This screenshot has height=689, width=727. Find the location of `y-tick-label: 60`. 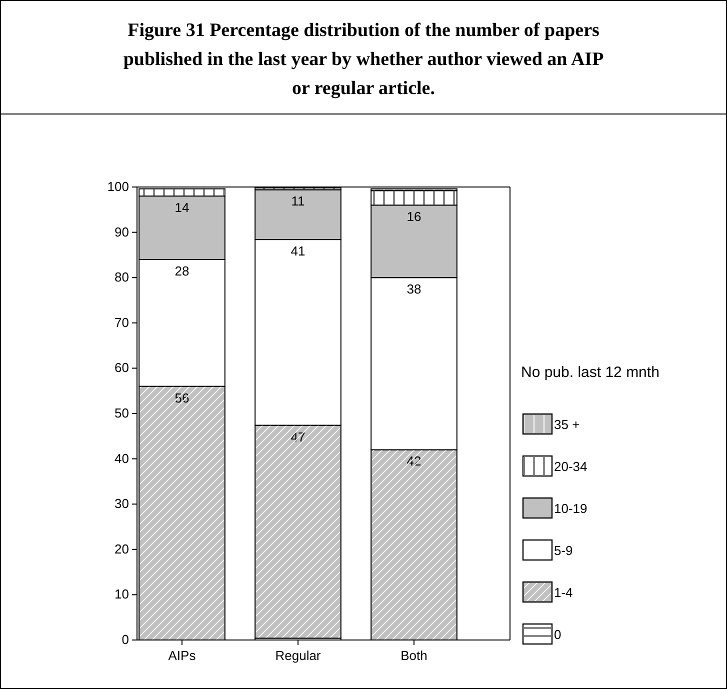

y-tick-label: 60 is located at coordinates (121, 368).